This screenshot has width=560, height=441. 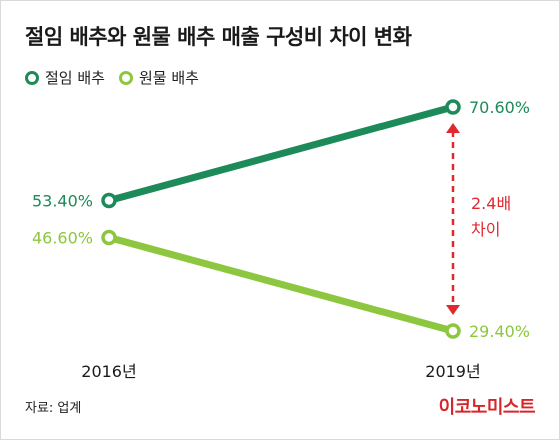 I want to click on x-tick-label-0: 2016년, so click(x=108, y=371).